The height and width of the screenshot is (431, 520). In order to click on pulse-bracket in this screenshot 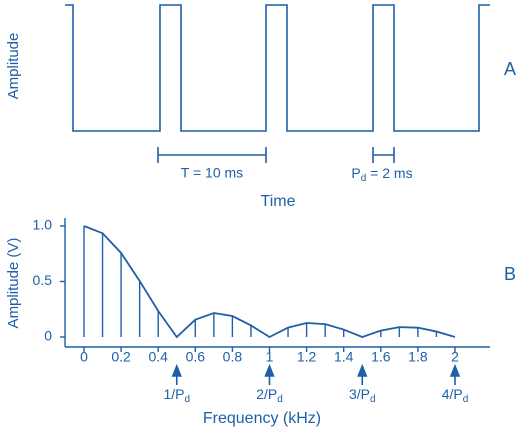, I will do `click(383, 155)`.